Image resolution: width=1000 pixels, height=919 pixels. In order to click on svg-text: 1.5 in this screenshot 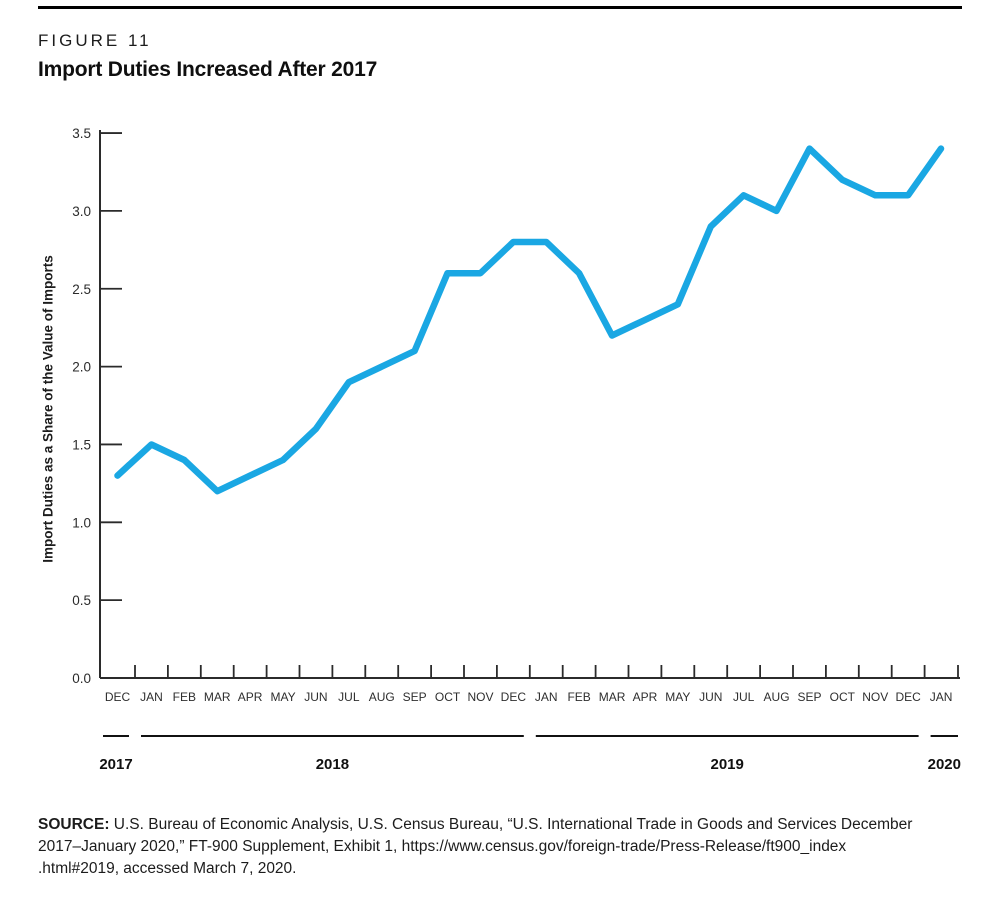, I will do `click(81, 444)`.